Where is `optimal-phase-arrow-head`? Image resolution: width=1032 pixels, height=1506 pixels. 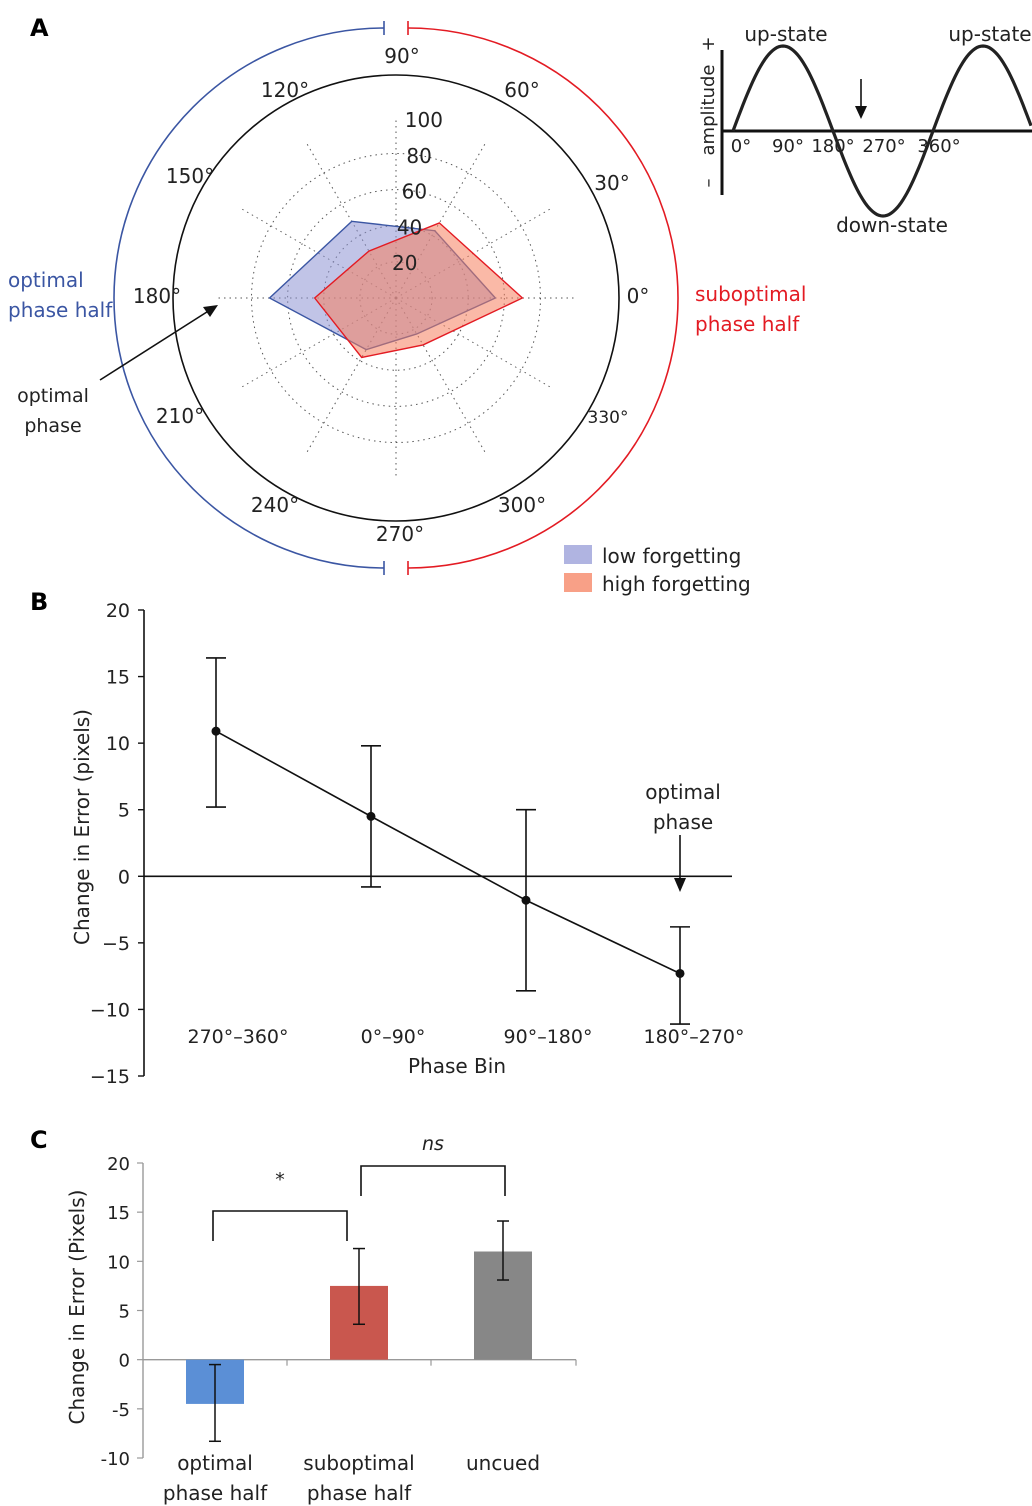
optimal-phase-arrow-head is located at coordinates (210, 311).